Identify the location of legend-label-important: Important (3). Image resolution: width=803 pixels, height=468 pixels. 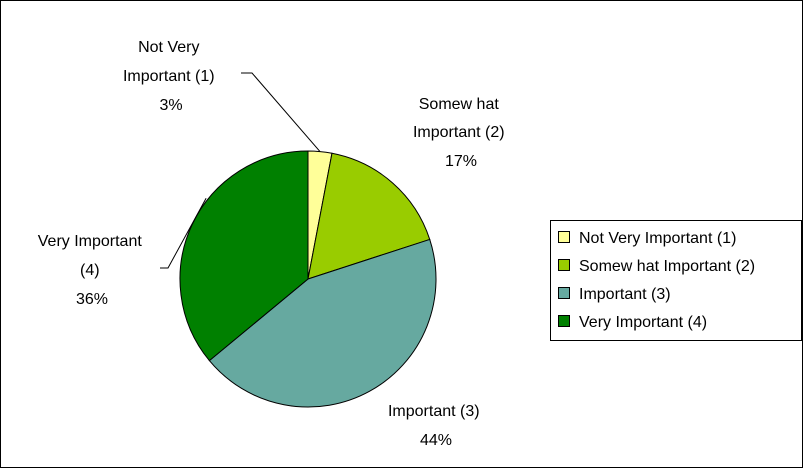
(625, 294).